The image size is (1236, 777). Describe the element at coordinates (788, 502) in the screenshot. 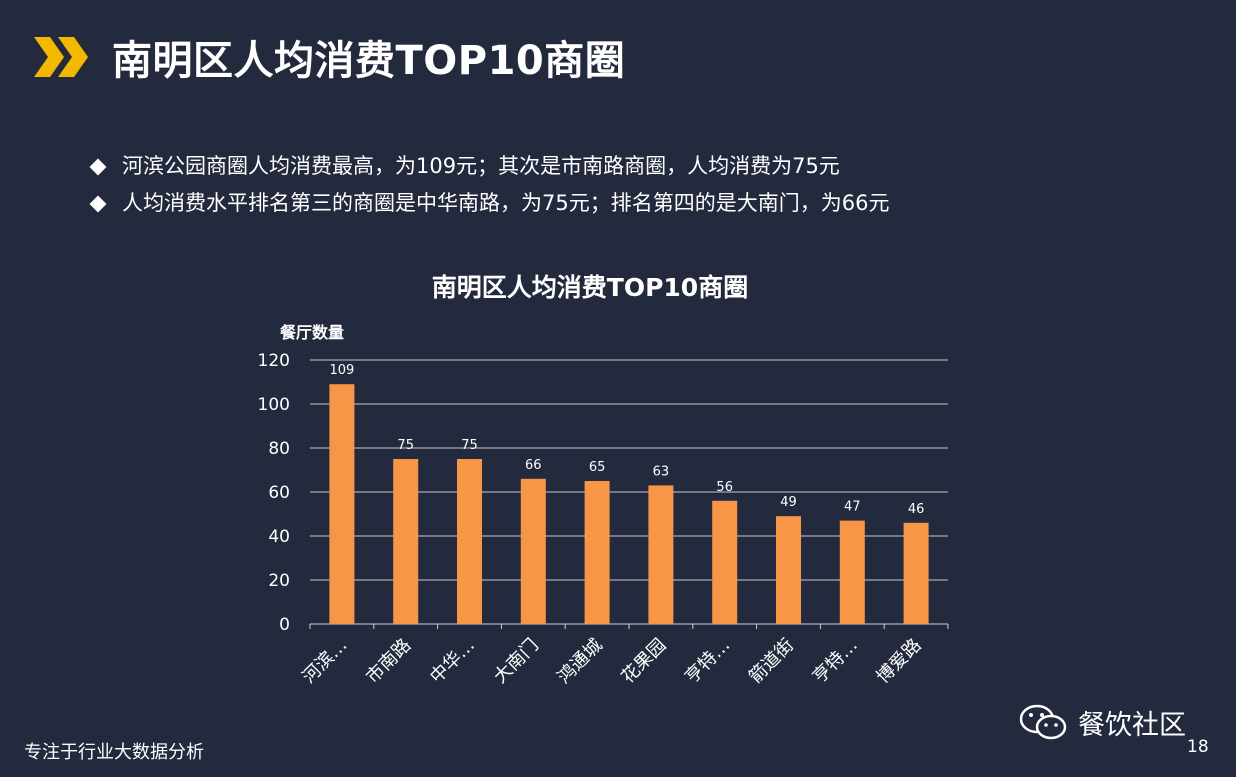

I see `data-label: 49` at that location.